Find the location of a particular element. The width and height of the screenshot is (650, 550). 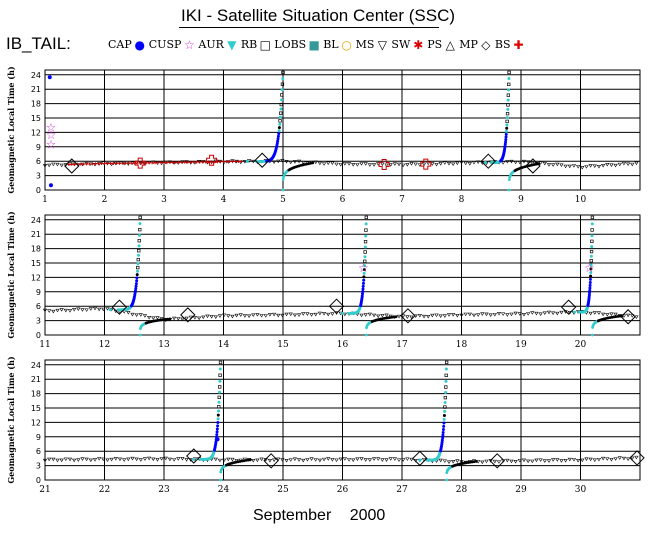

legend-item-cusp: CUSP ☆ is located at coordinates (172, 44).